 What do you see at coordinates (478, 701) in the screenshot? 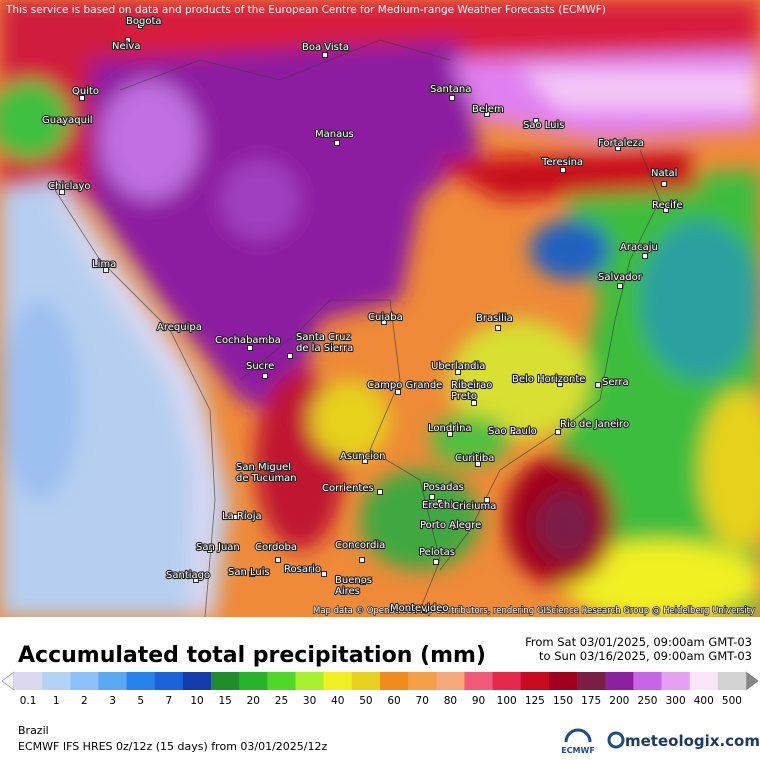
I see `legend-label: 90` at bounding box center [478, 701].